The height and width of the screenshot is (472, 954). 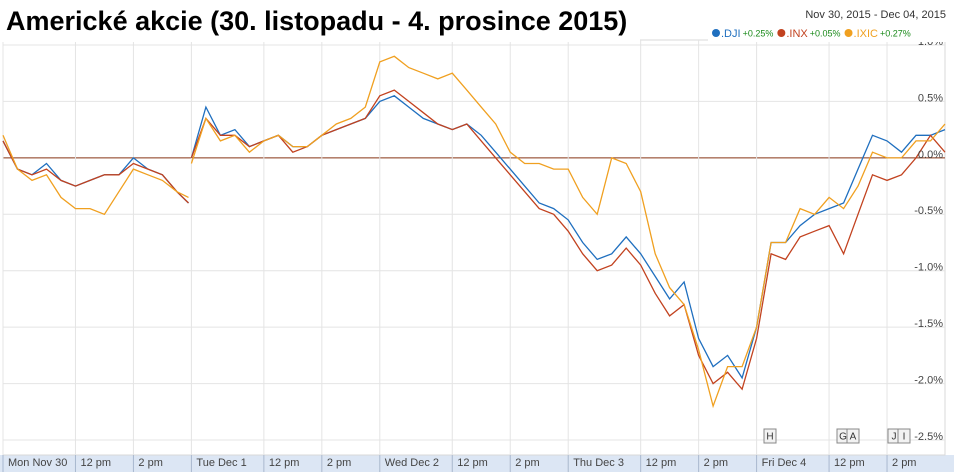 I want to click on legend: .DJI +0.25% .INX +0.05% .IXIC +0.27%, so click(x=811, y=34).